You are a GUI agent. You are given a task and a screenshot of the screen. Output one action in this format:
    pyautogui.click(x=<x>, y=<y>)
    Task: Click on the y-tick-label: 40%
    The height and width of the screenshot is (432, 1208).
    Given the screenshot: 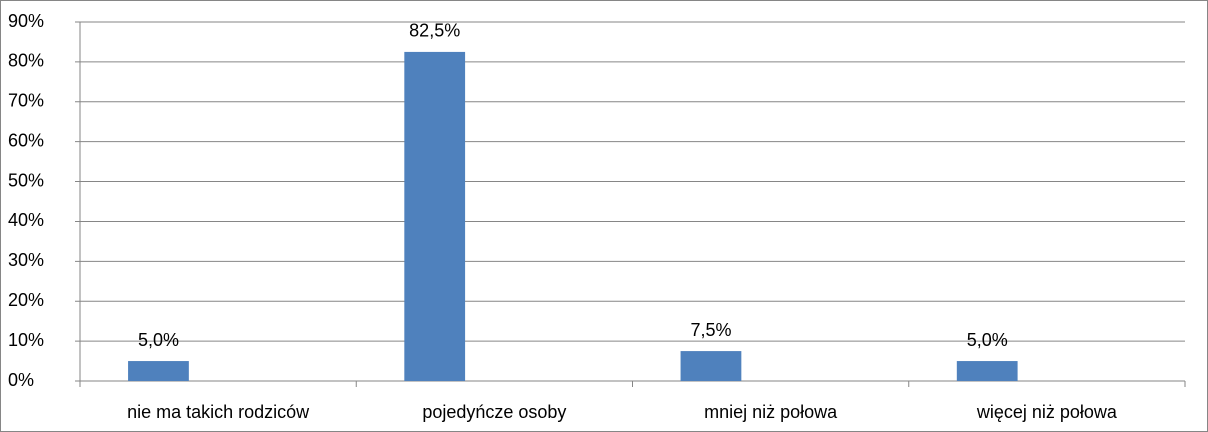 What is the action you would take?
    pyautogui.click(x=26, y=220)
    